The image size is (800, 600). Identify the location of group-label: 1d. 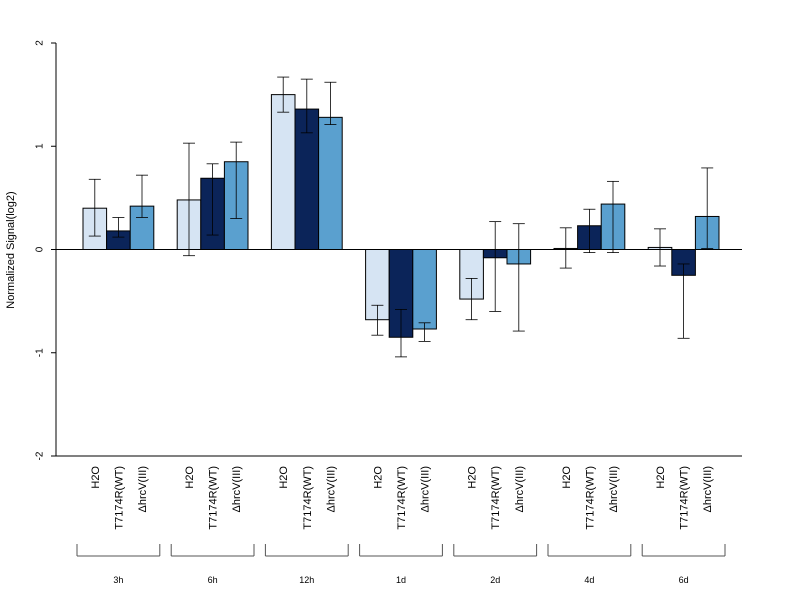
(401, 580).